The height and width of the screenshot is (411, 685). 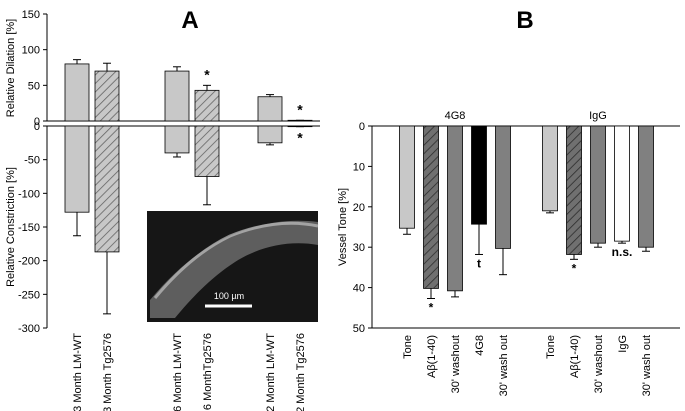 What do you see at coordinates (622, 252) in the screenshot?
I see `annotation: n.s.` at bounding box center [622, 252].